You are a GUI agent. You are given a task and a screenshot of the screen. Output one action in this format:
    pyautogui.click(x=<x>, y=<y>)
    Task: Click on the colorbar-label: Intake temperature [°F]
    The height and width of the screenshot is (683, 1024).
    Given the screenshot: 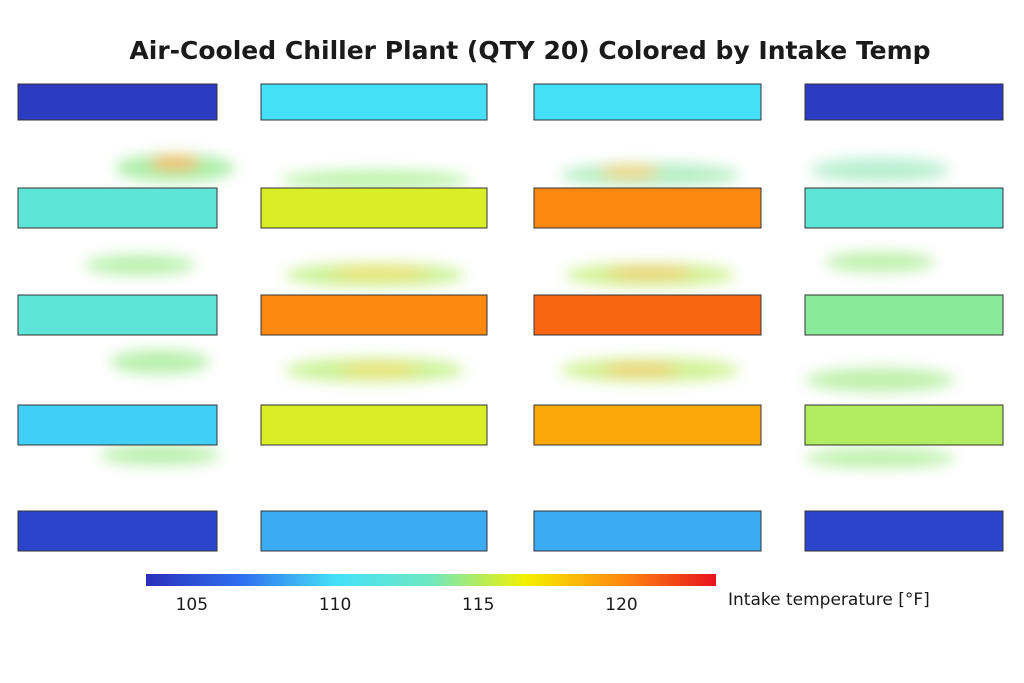 What is the action you would take?
    pyautogui.click(x=829, y=600)
    